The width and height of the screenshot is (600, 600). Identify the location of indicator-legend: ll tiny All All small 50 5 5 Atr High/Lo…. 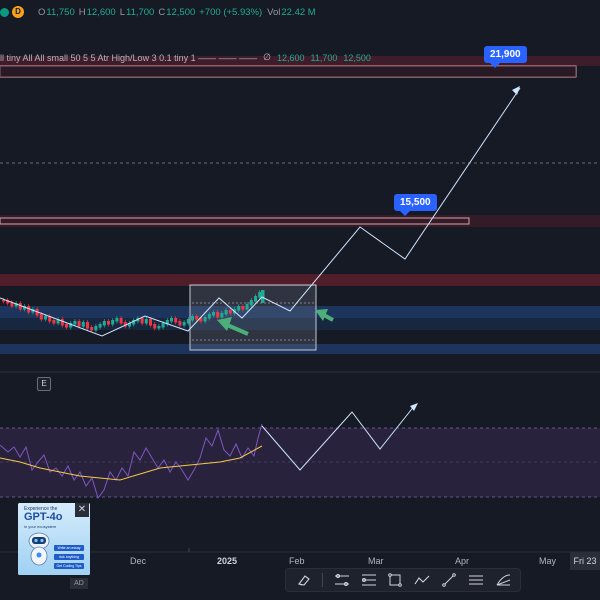
(188, 57).